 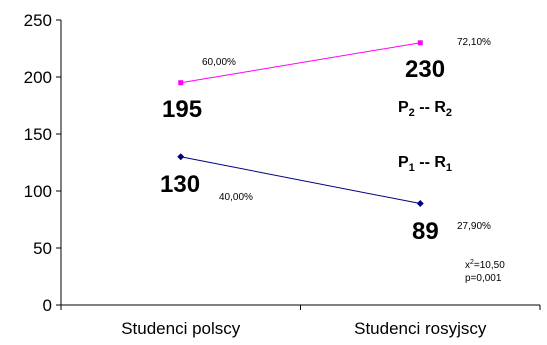 I want to click on chi-square-annotation: x2=10,50, so click(x=485, y=265).